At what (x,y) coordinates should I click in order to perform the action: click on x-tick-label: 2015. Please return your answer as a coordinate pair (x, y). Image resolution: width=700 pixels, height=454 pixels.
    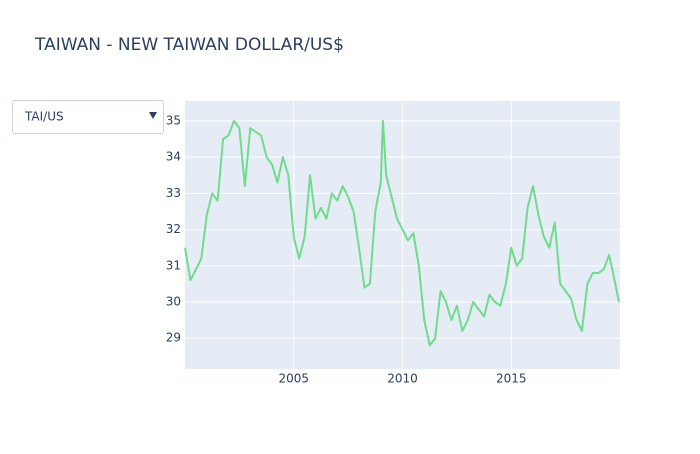
    Looking at the image, I should click on (511, 379).